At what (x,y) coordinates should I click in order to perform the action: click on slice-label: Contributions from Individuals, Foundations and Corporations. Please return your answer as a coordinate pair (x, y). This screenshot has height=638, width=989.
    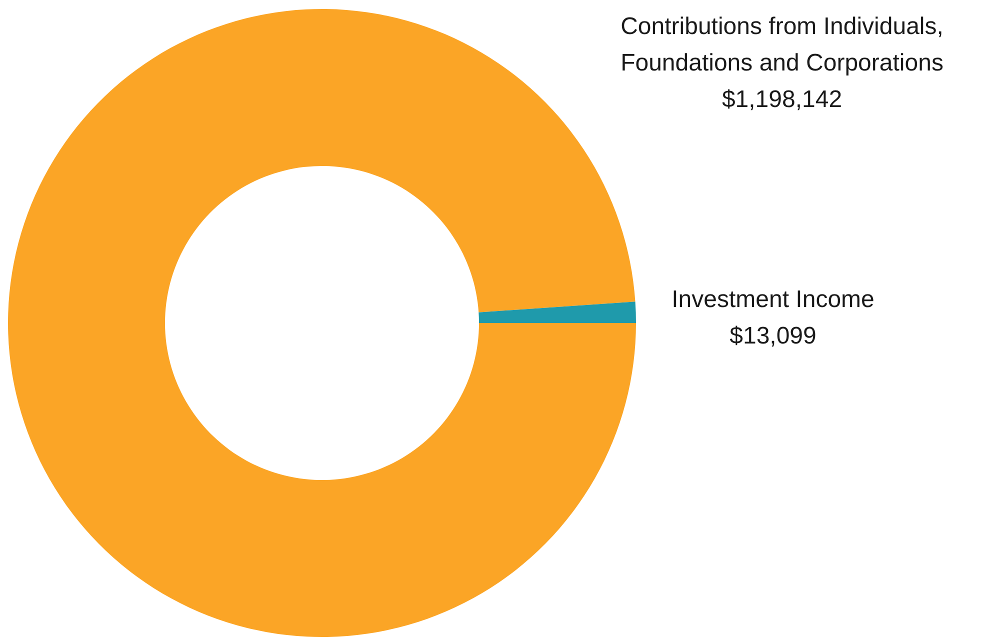
    Looking at the image, I should click on (782, 44).